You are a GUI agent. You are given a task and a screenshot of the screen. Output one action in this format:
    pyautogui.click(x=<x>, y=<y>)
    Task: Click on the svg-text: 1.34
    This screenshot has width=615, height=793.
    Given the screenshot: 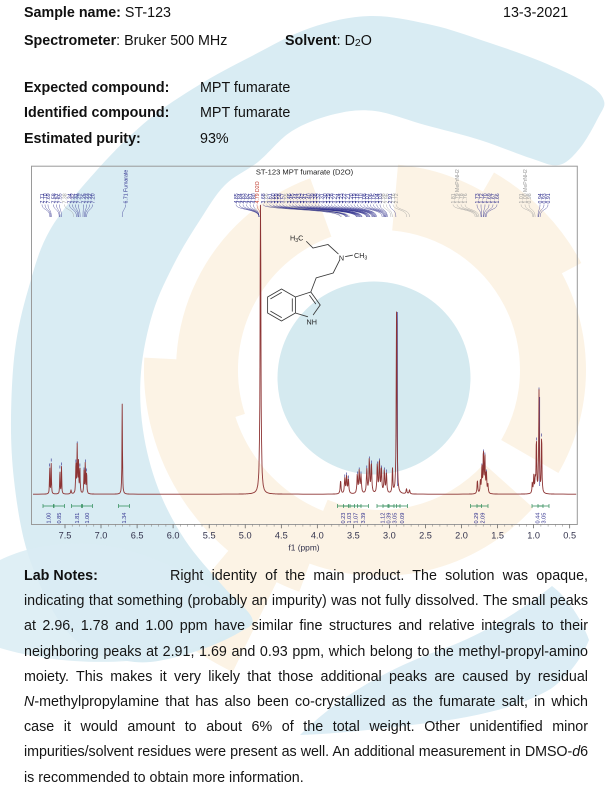 What is the action you would take?
    pyautogui.click(x=125, y=518)
    